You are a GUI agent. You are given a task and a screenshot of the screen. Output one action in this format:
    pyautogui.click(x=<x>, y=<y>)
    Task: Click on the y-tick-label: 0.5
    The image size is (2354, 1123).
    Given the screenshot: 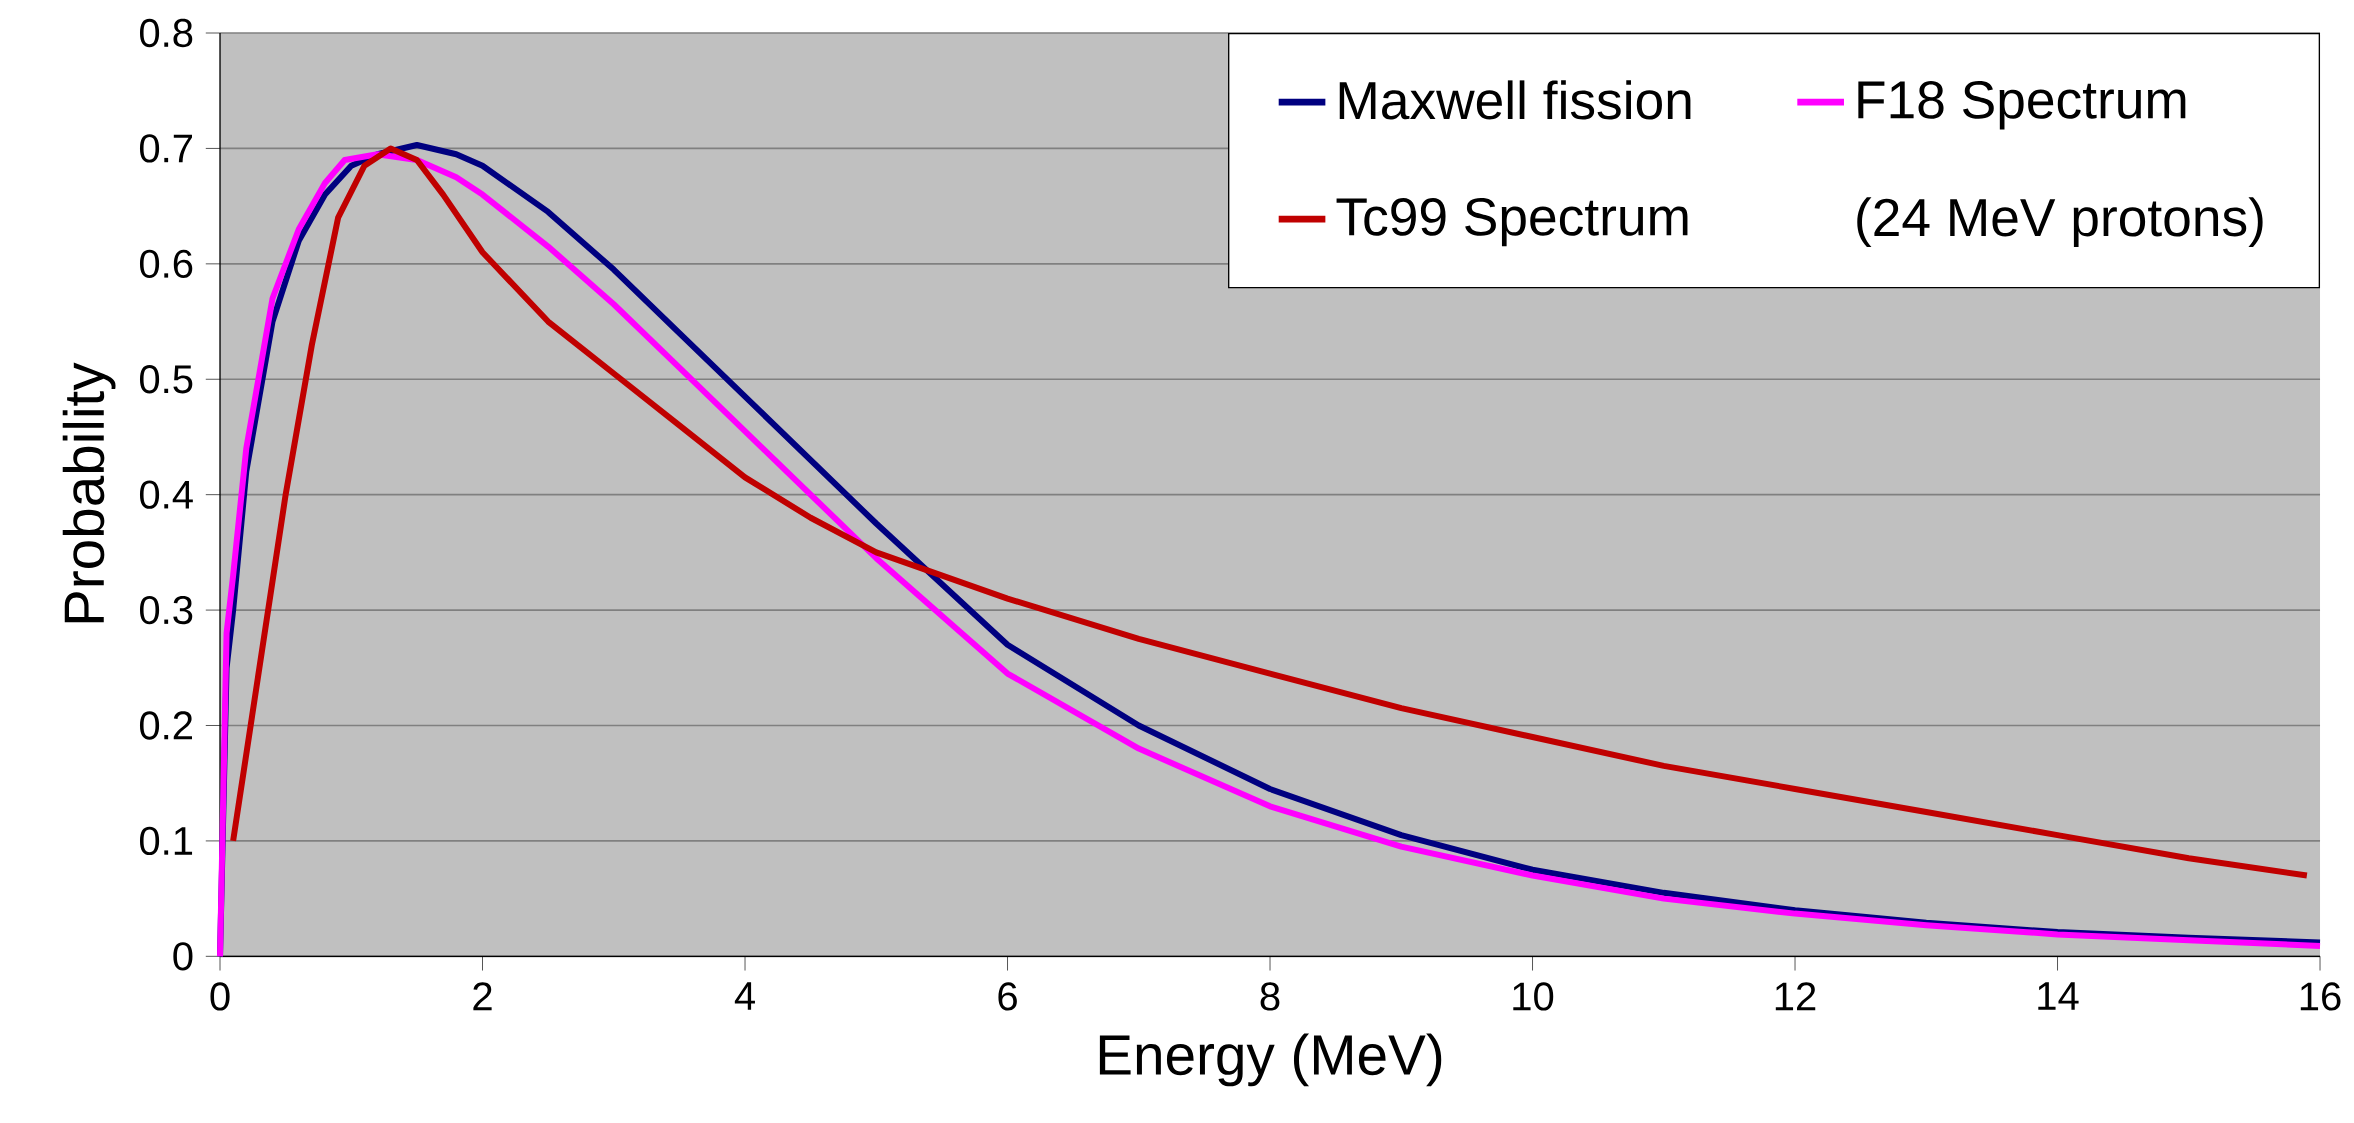 What is the action you would take?
    pyautogui.click(x=166, y=379)
    